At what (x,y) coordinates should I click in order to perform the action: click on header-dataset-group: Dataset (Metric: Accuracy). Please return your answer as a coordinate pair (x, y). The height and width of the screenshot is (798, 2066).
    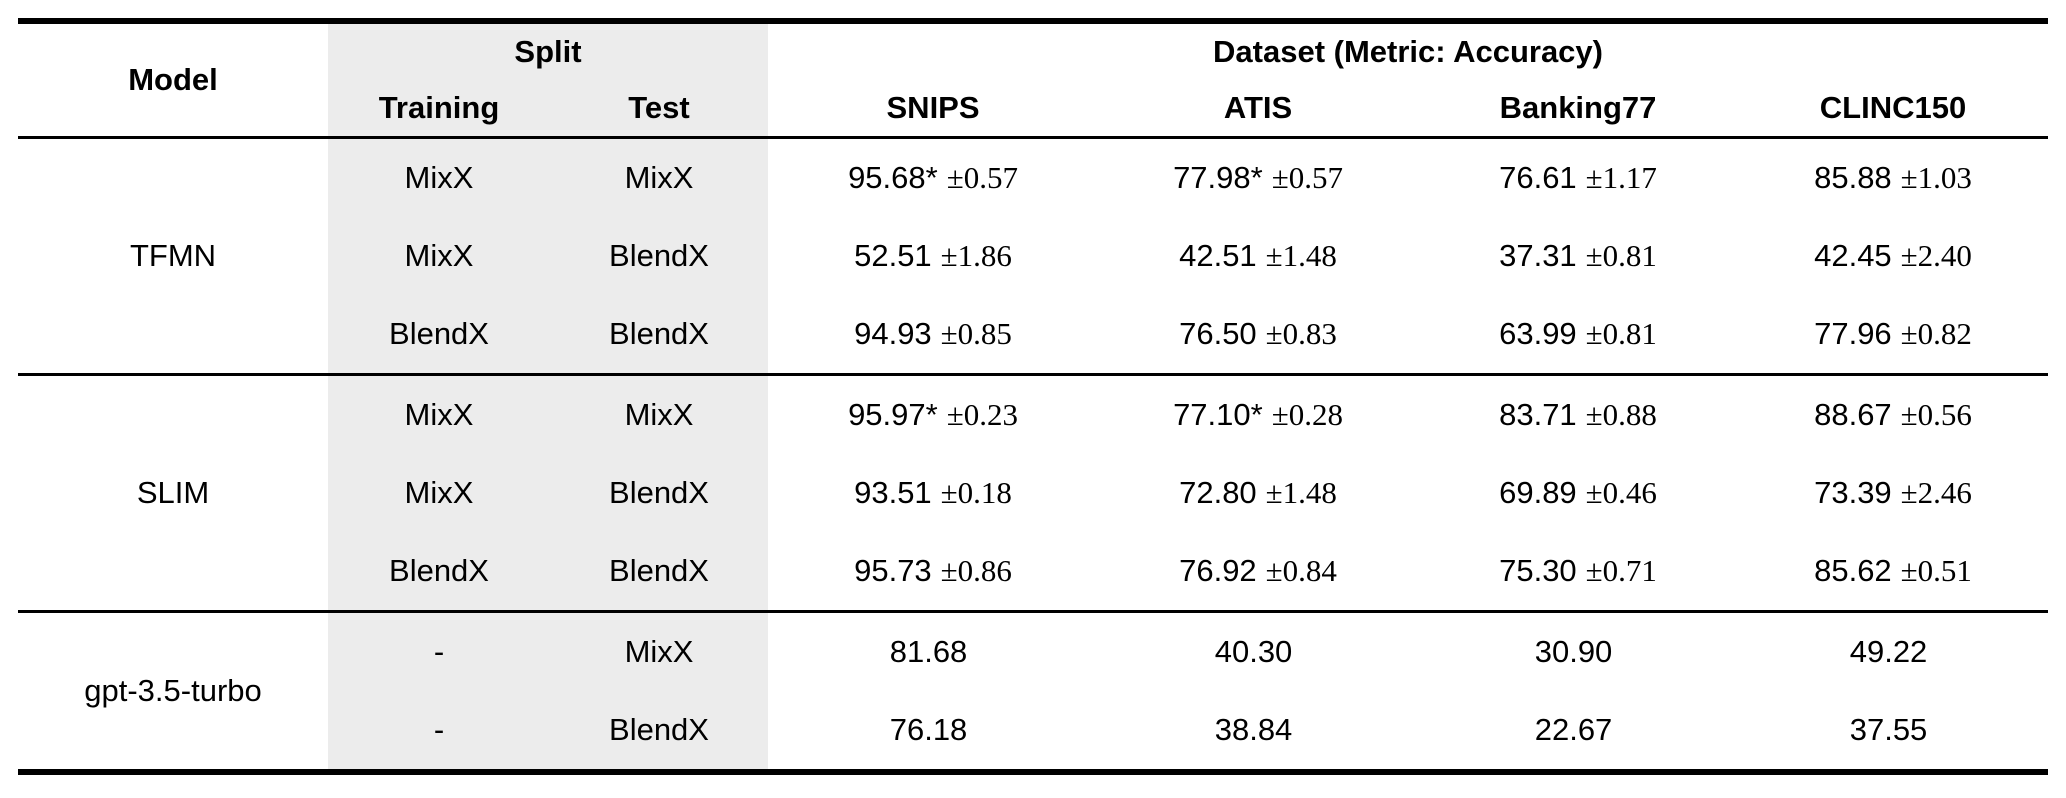
    Looking at the image, I should click on (1408, 51).